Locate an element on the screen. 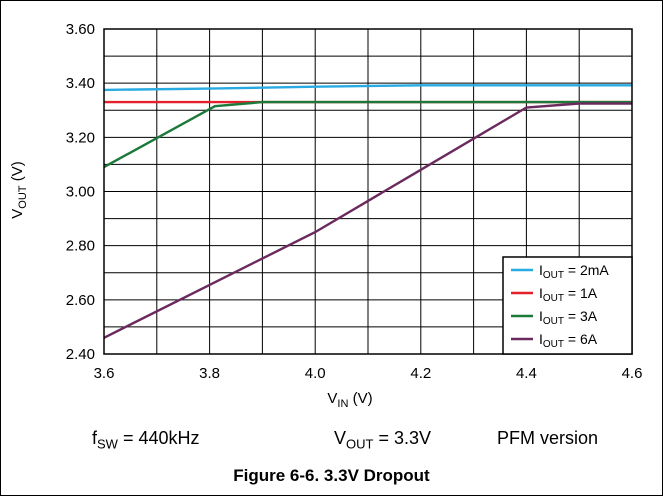  legend-entry-label: IOUT = 1A is located at coordinates (568, 294).